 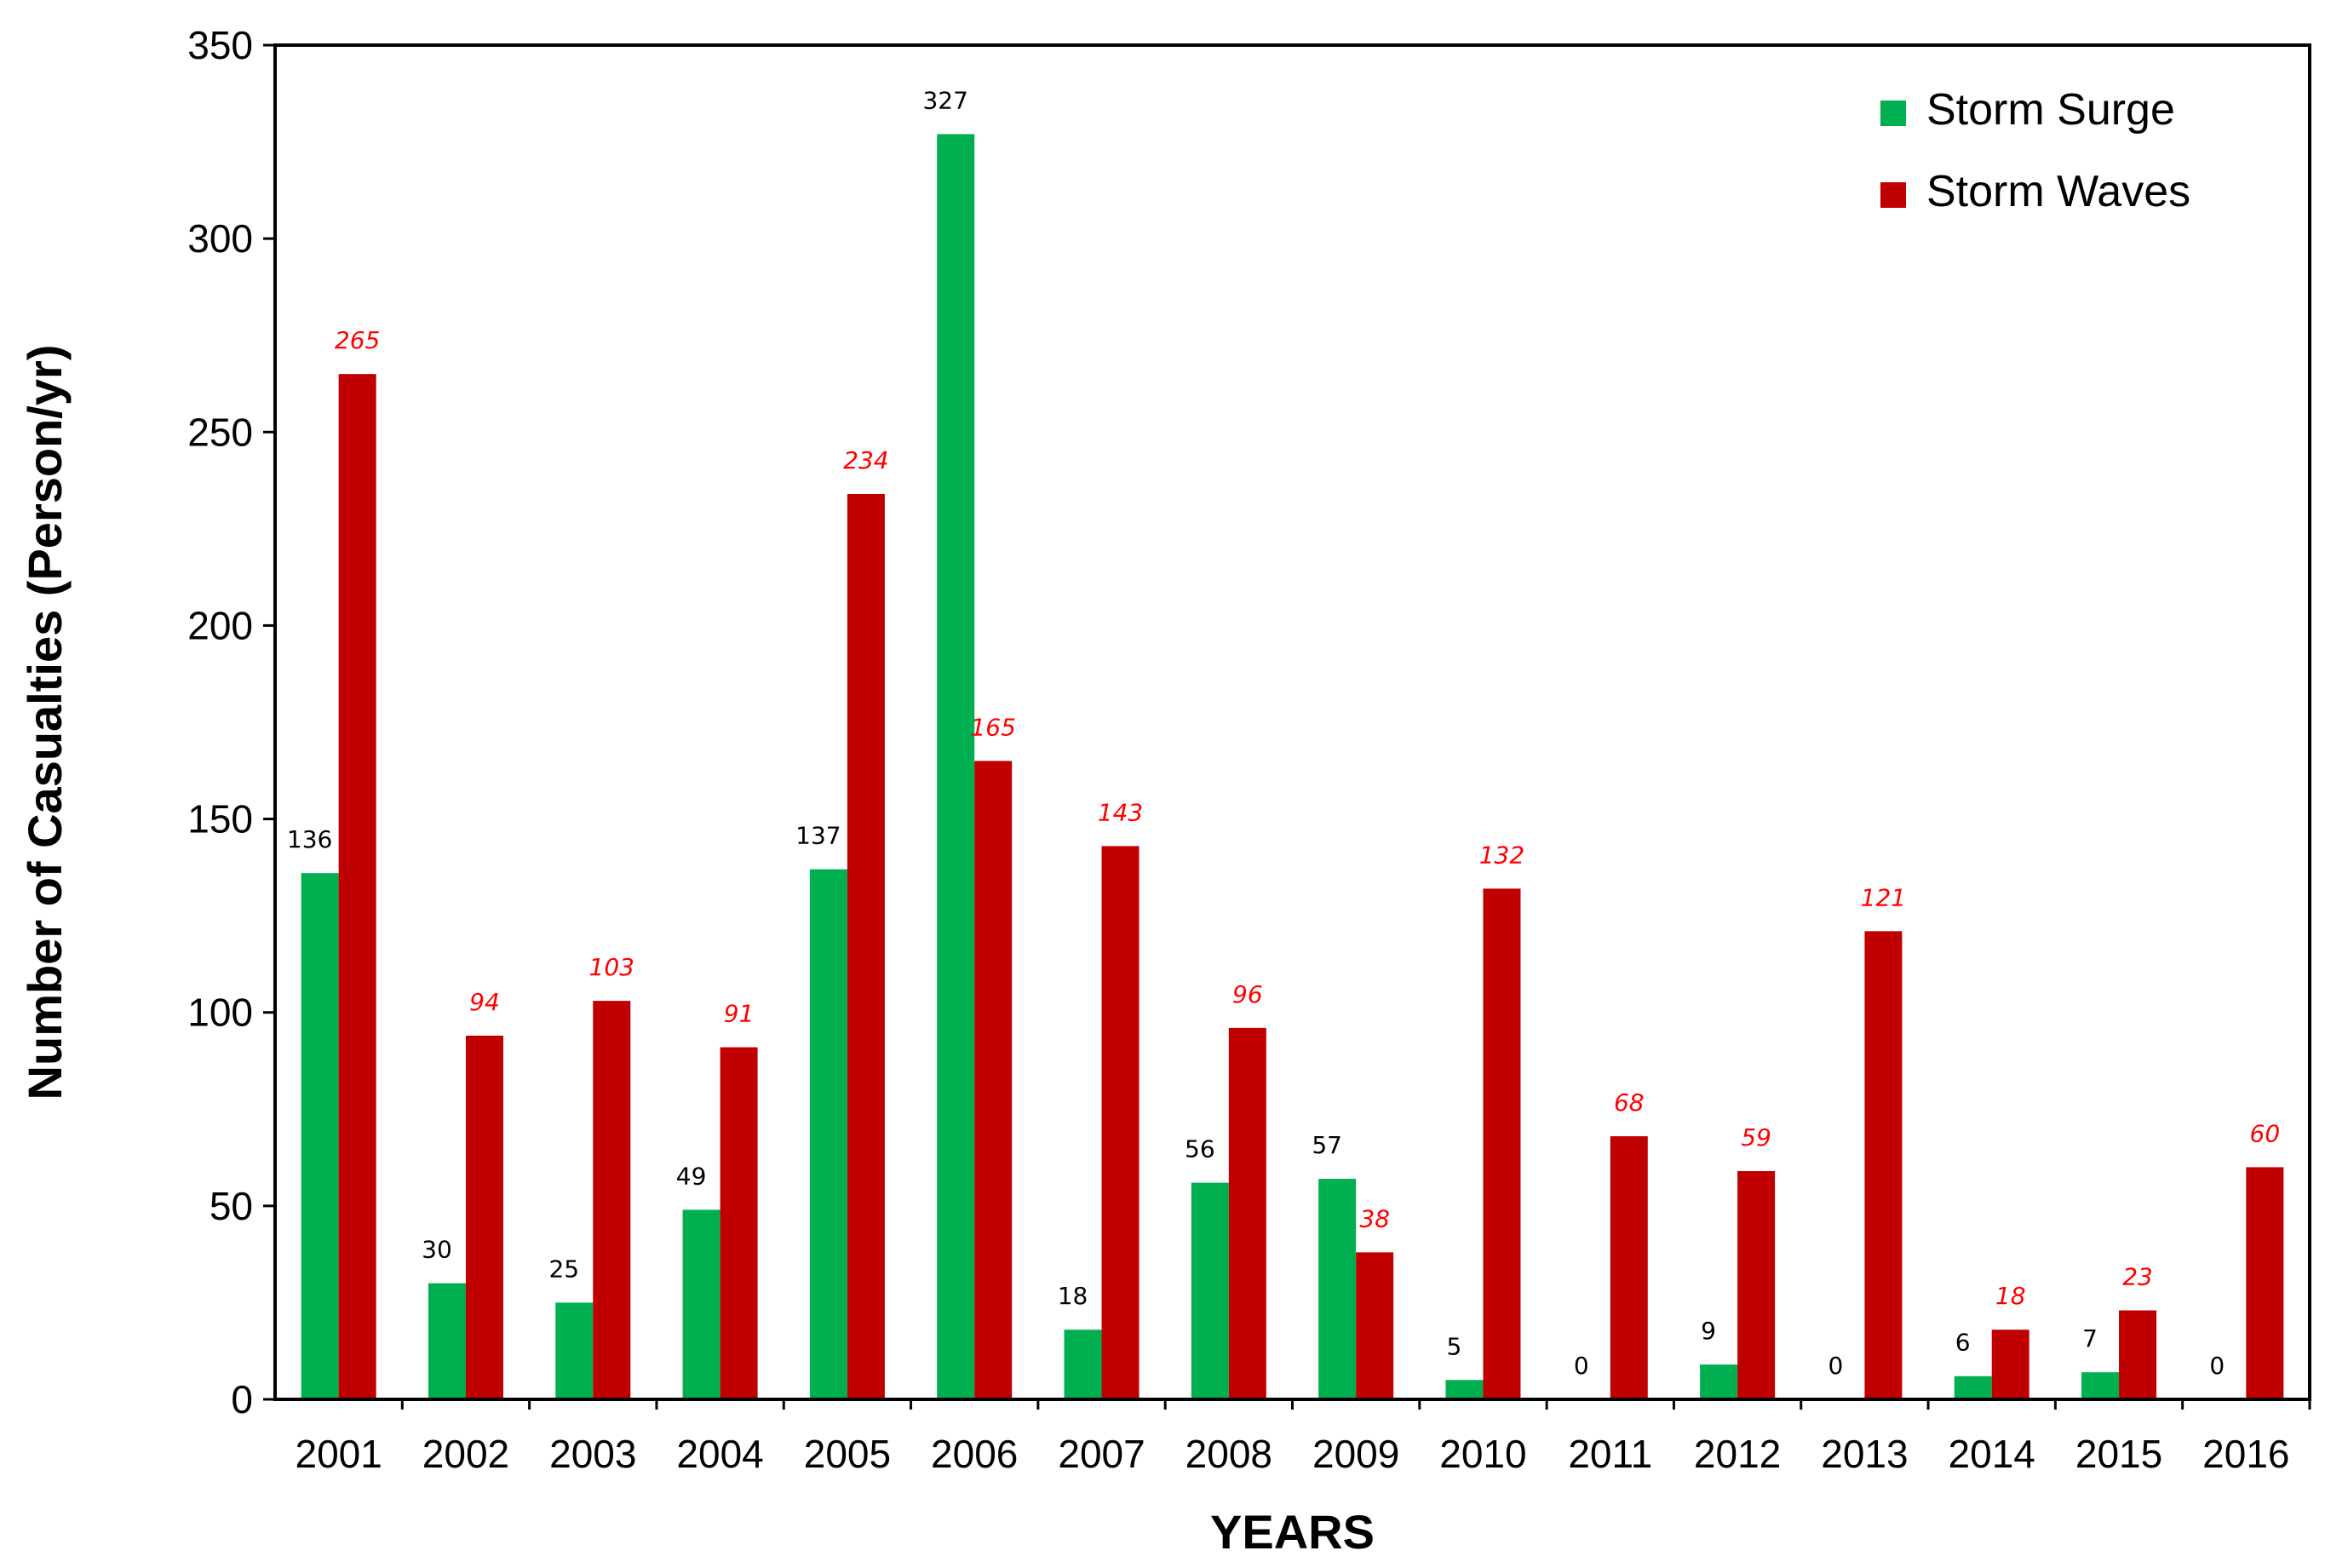 What do you see at coordinates (1228, 1454) in the screenshot?
I see `x-tick-label: 2008` at bounding box center [1228, 1454].